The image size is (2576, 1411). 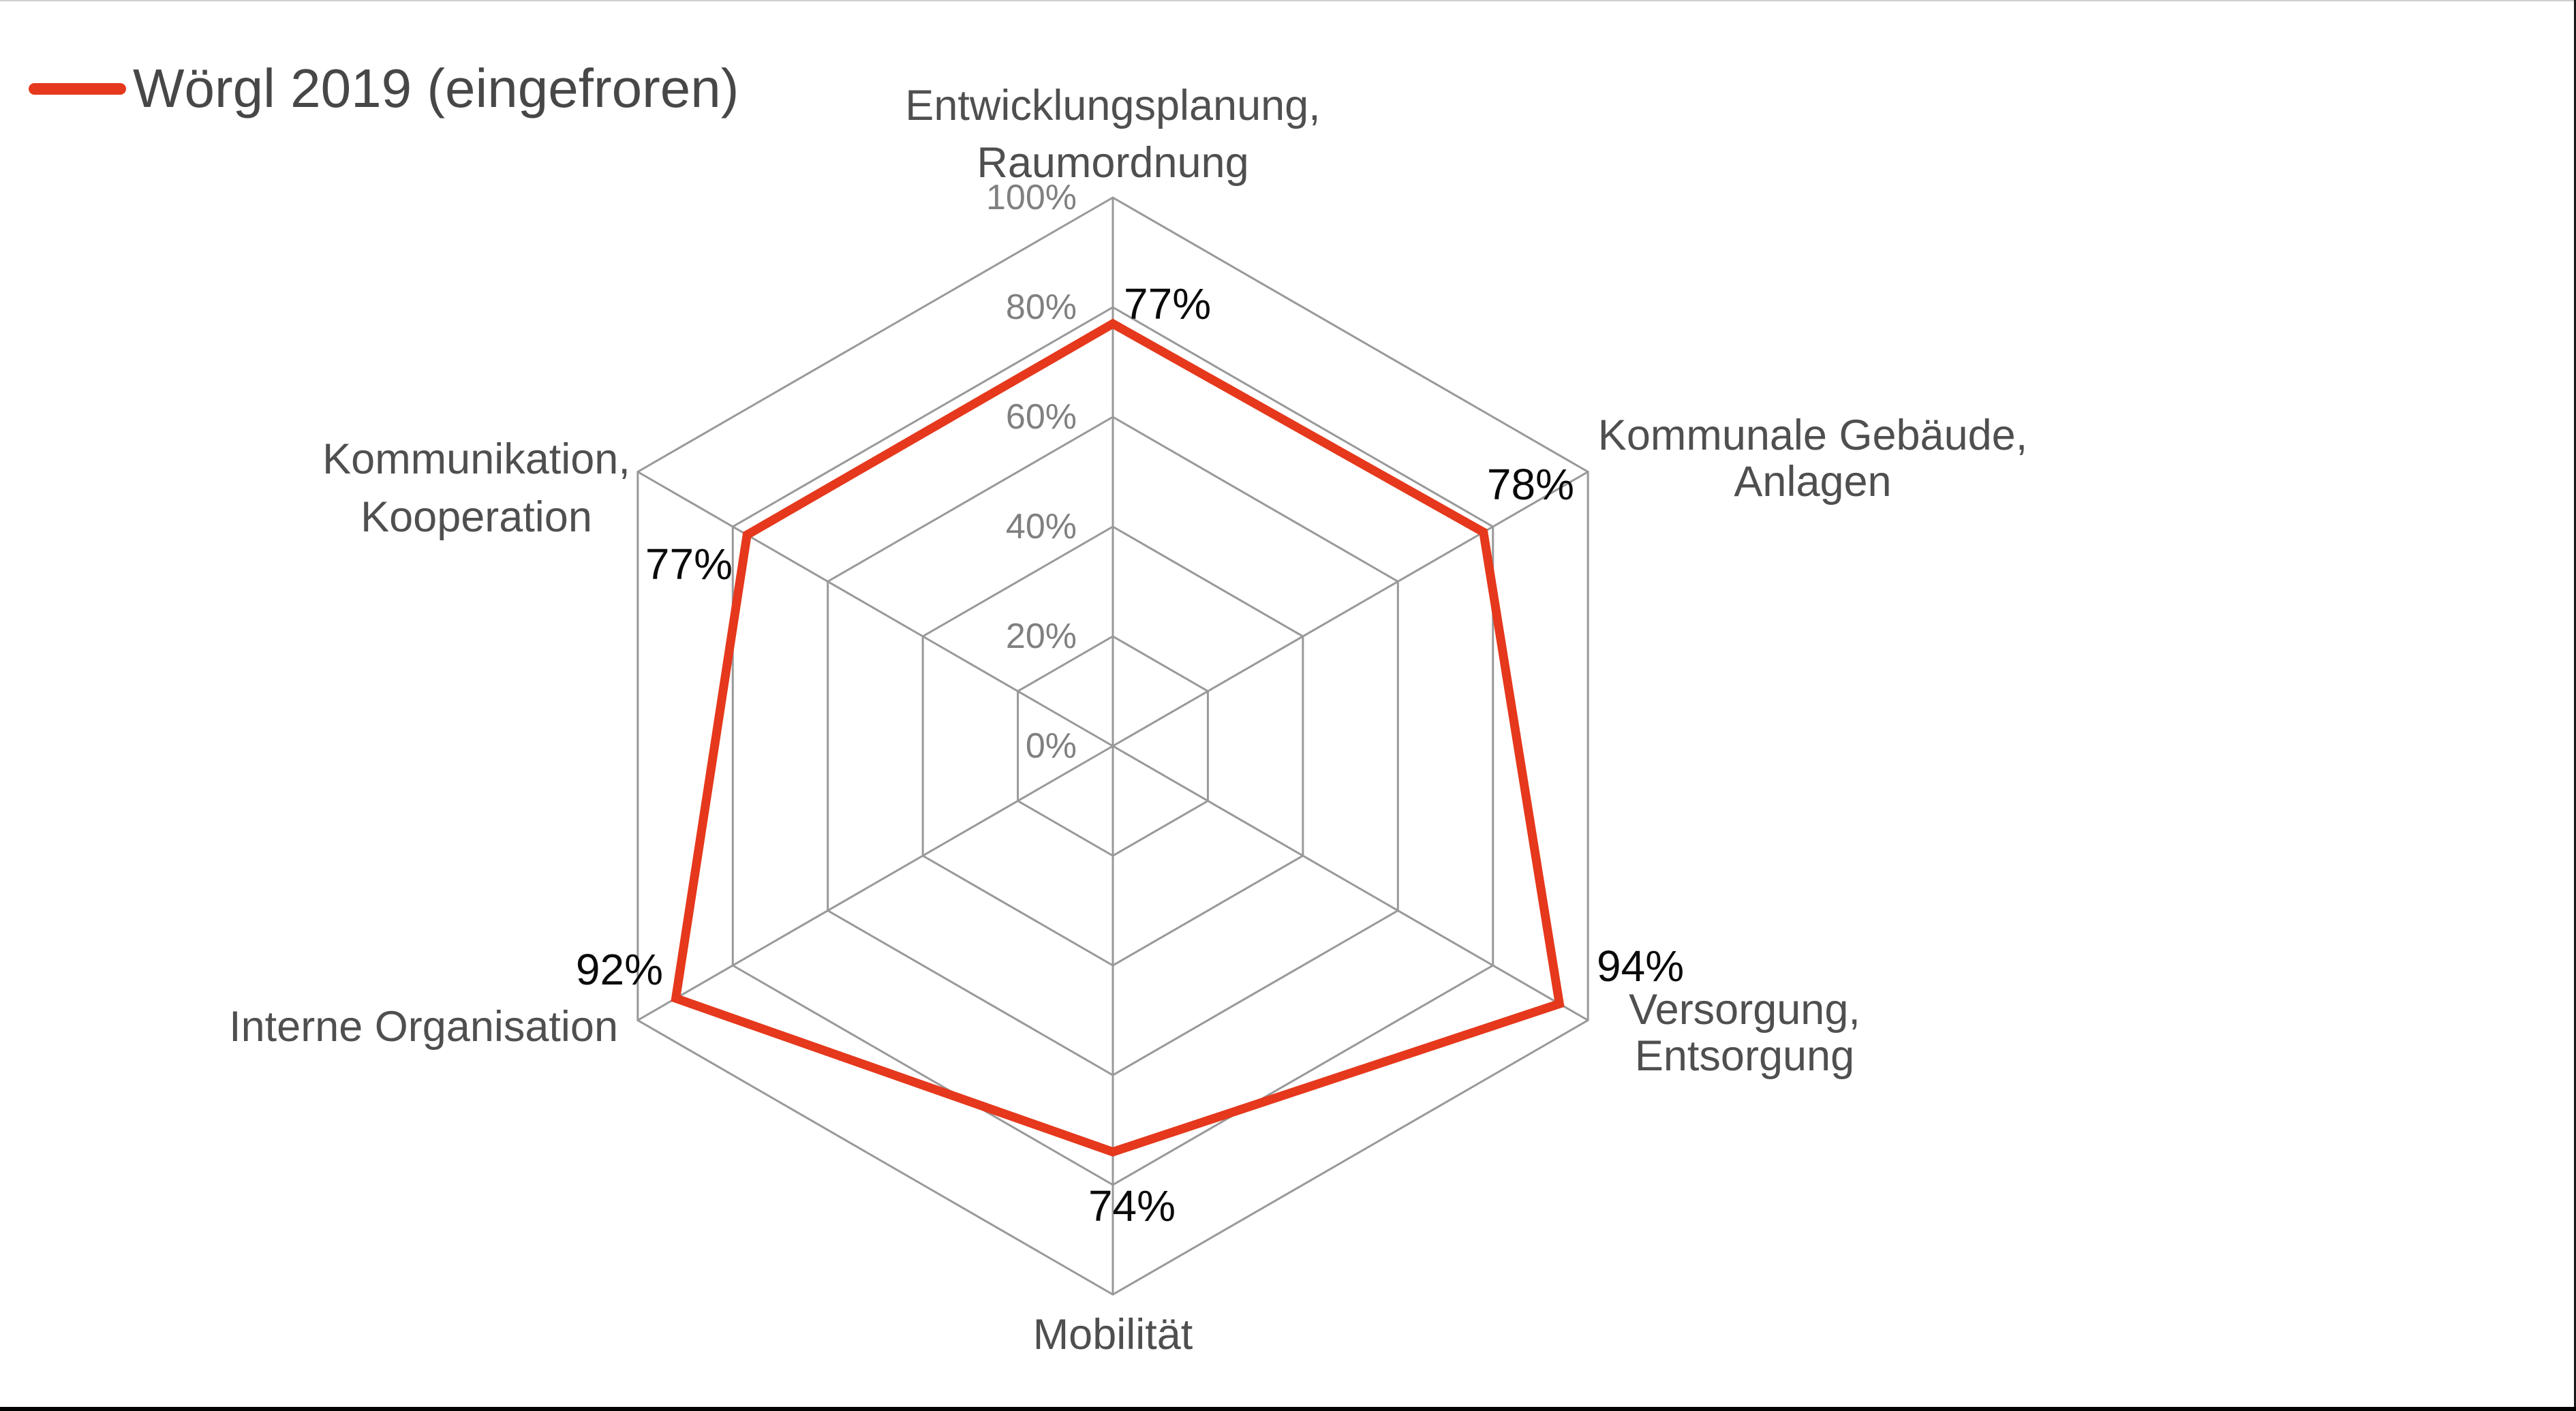 I want to click on radial-tick-label: 100%, so click(x=1031, y=197).